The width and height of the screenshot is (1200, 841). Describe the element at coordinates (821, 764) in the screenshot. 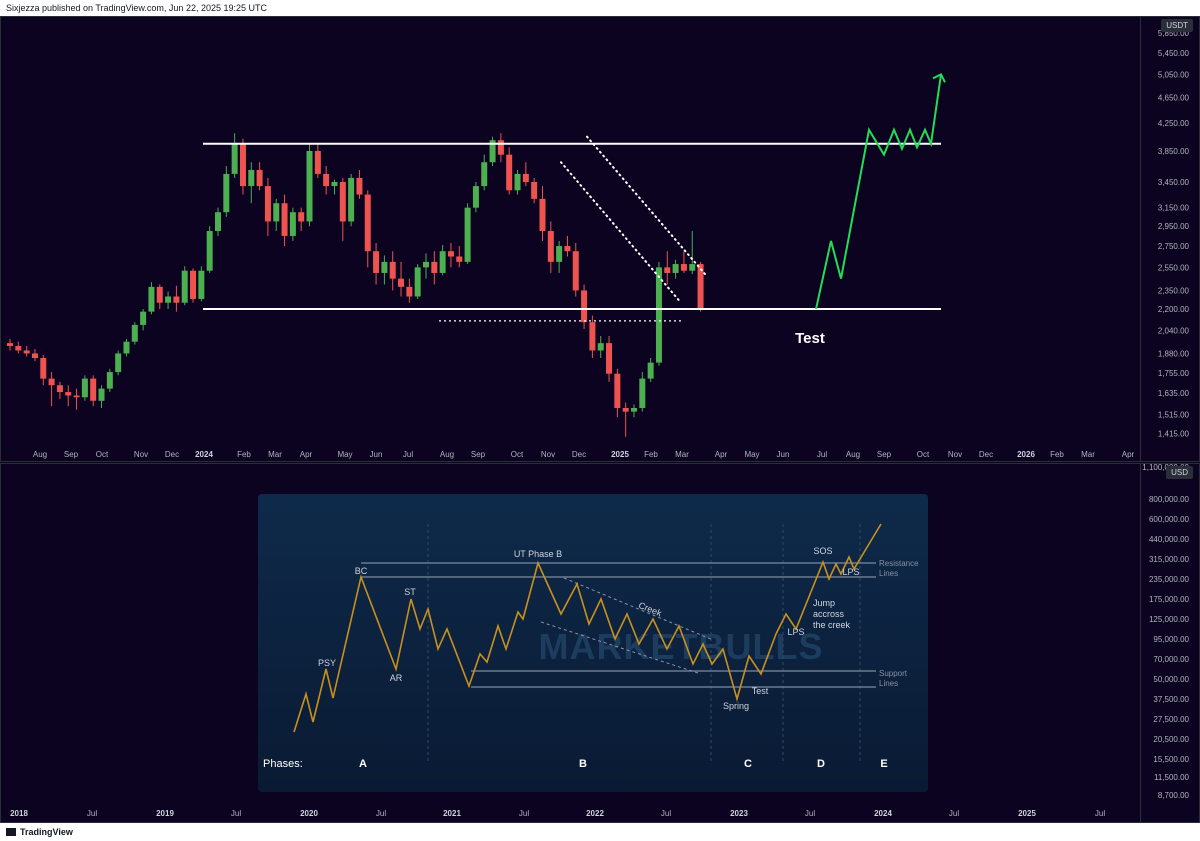

I see `phase-label: D` at that location.